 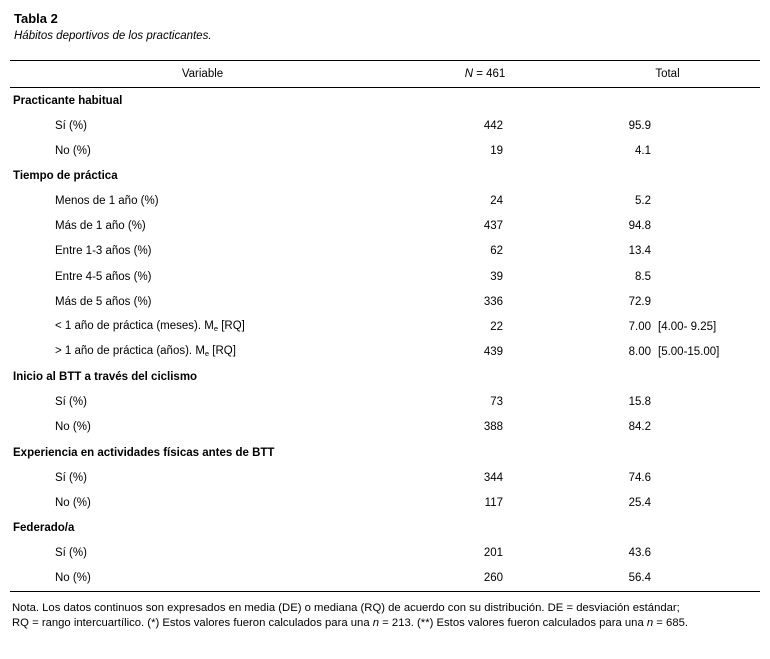 What do you see at coordinates (667, 277) in the screenshot?
I see `total-value-cell: 8.5` at bounding box center [667, 277].